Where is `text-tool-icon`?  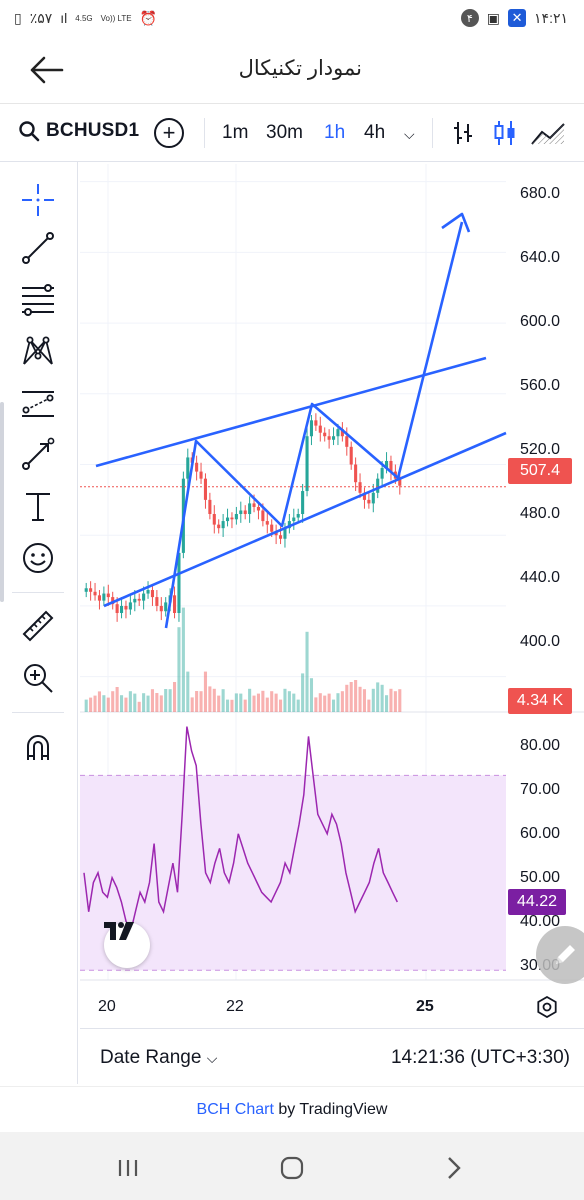
text-tool-icon is located at coordinates (38, 506).